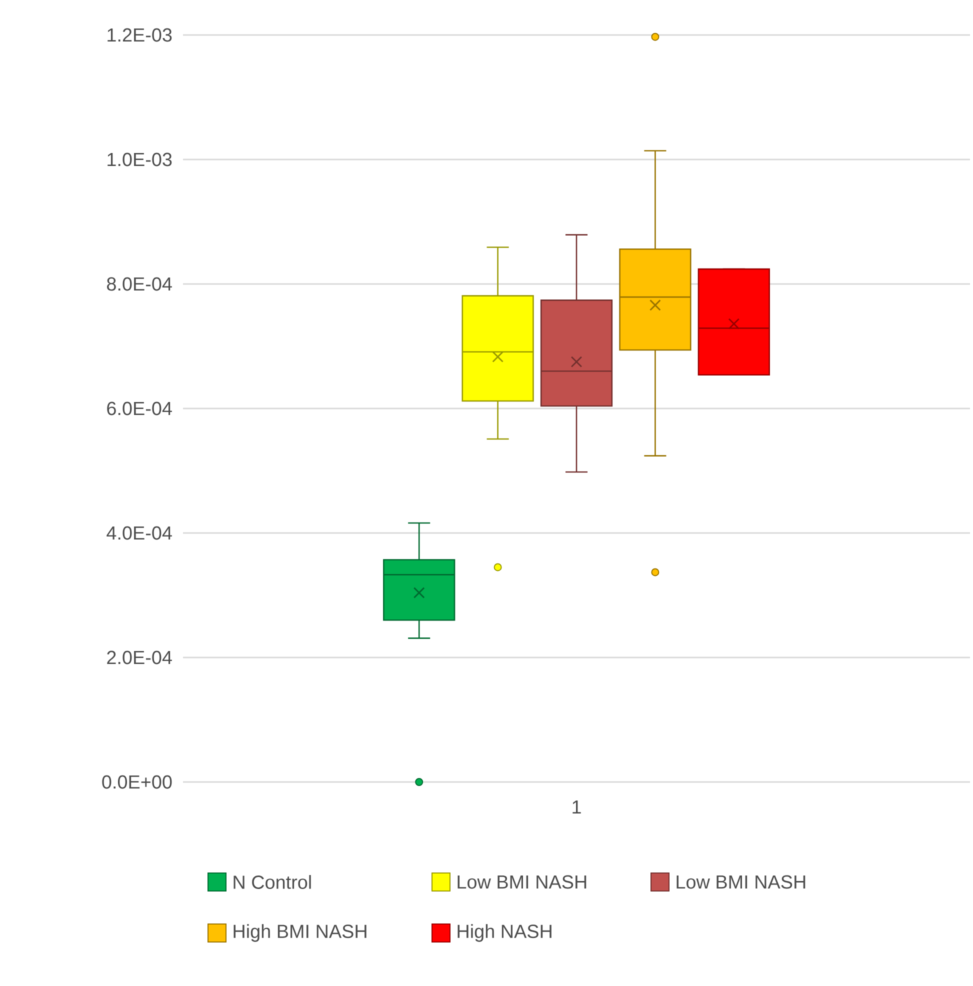 The height and width of the screenshot is (986, 973). What do you see at coordinates (140, 159) in the screenshot?
I see `y-tick-label: 1.0E-03` at bounding box center [140, 159].